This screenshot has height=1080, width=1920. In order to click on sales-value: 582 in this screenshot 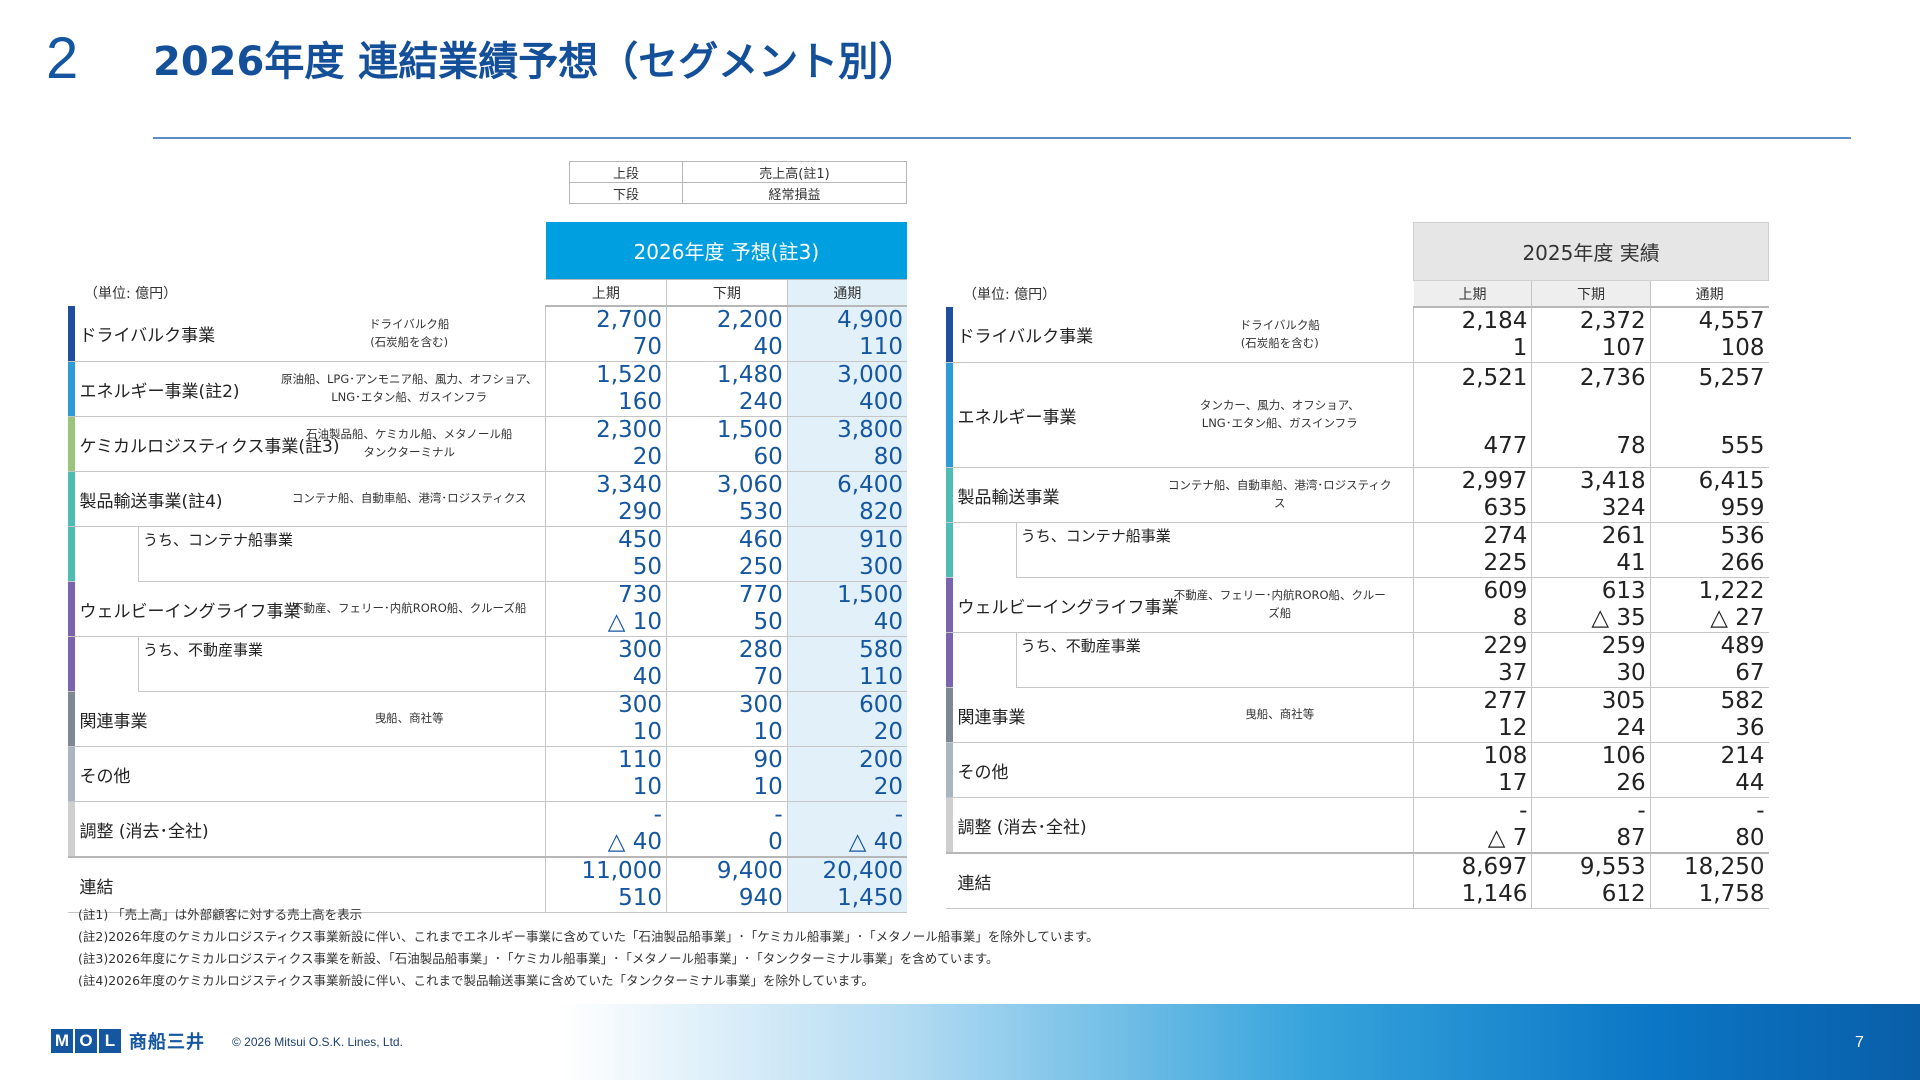, I will do `click(1742, 701)`.